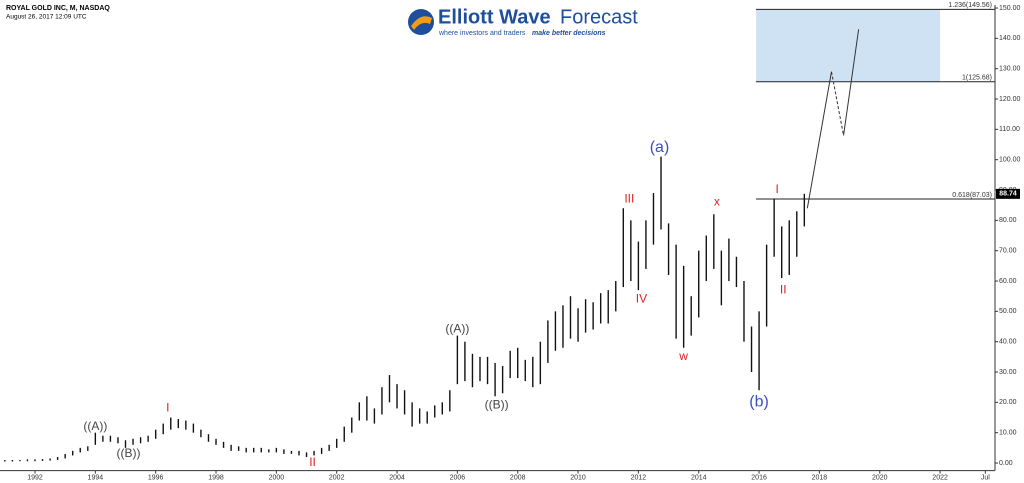 The image size is (1024, 483). I want to click on x-tick-label: 2012, so click(639, 477).